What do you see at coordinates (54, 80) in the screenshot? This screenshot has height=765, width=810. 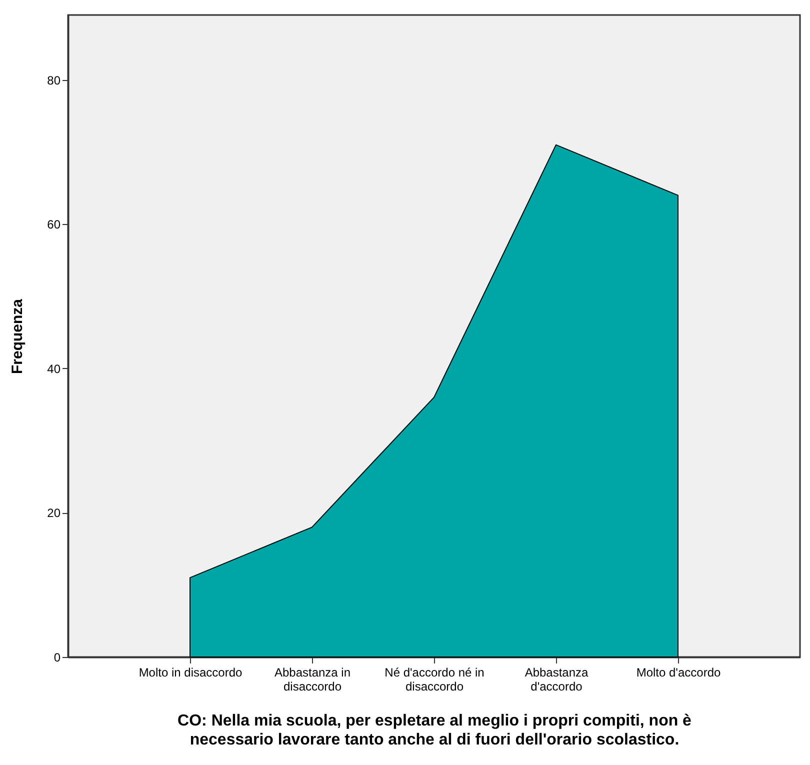 I see `y-tick-label: 80` at bounding box center [54, 80].